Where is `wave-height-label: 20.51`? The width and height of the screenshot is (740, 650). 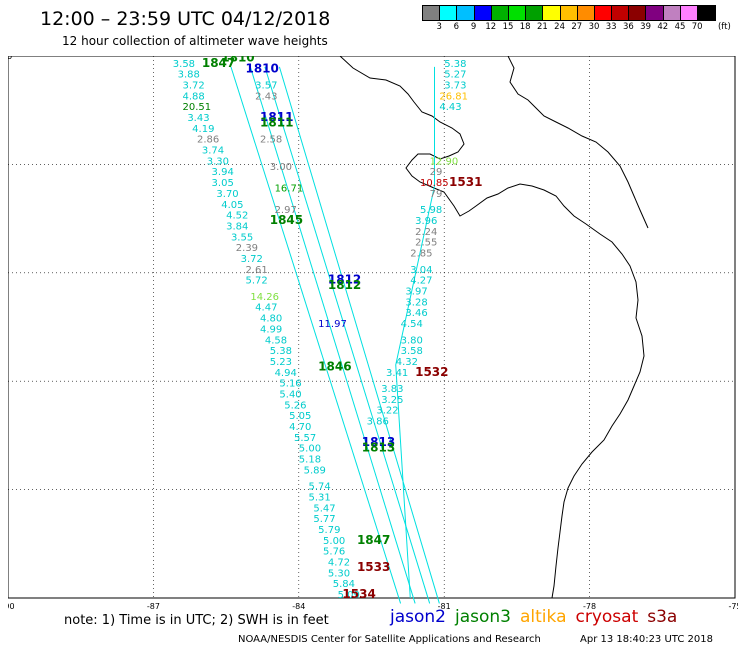 wave-height-label: 20.51 is located at coordinates (196, 107).